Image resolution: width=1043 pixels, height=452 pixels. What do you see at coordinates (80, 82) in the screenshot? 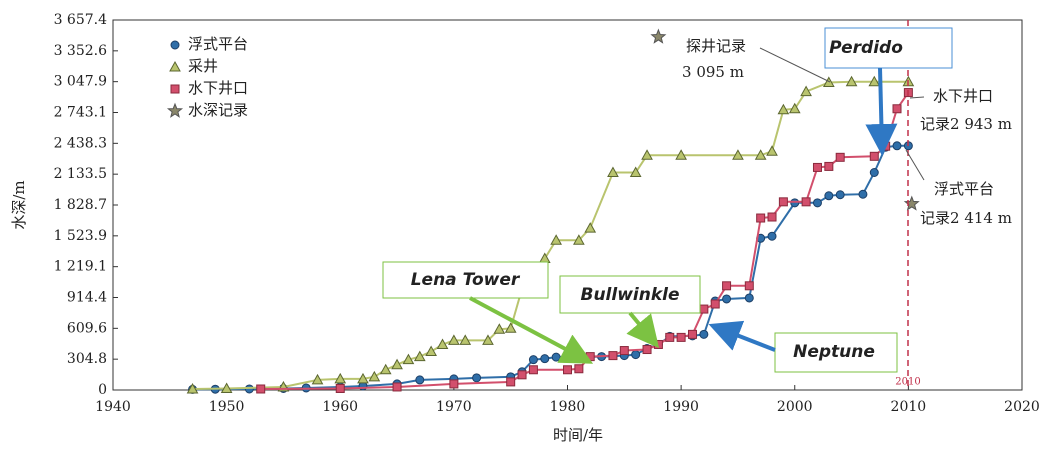
I see `y-tick-label: 3 047.9` at bounding box center [80, 82].